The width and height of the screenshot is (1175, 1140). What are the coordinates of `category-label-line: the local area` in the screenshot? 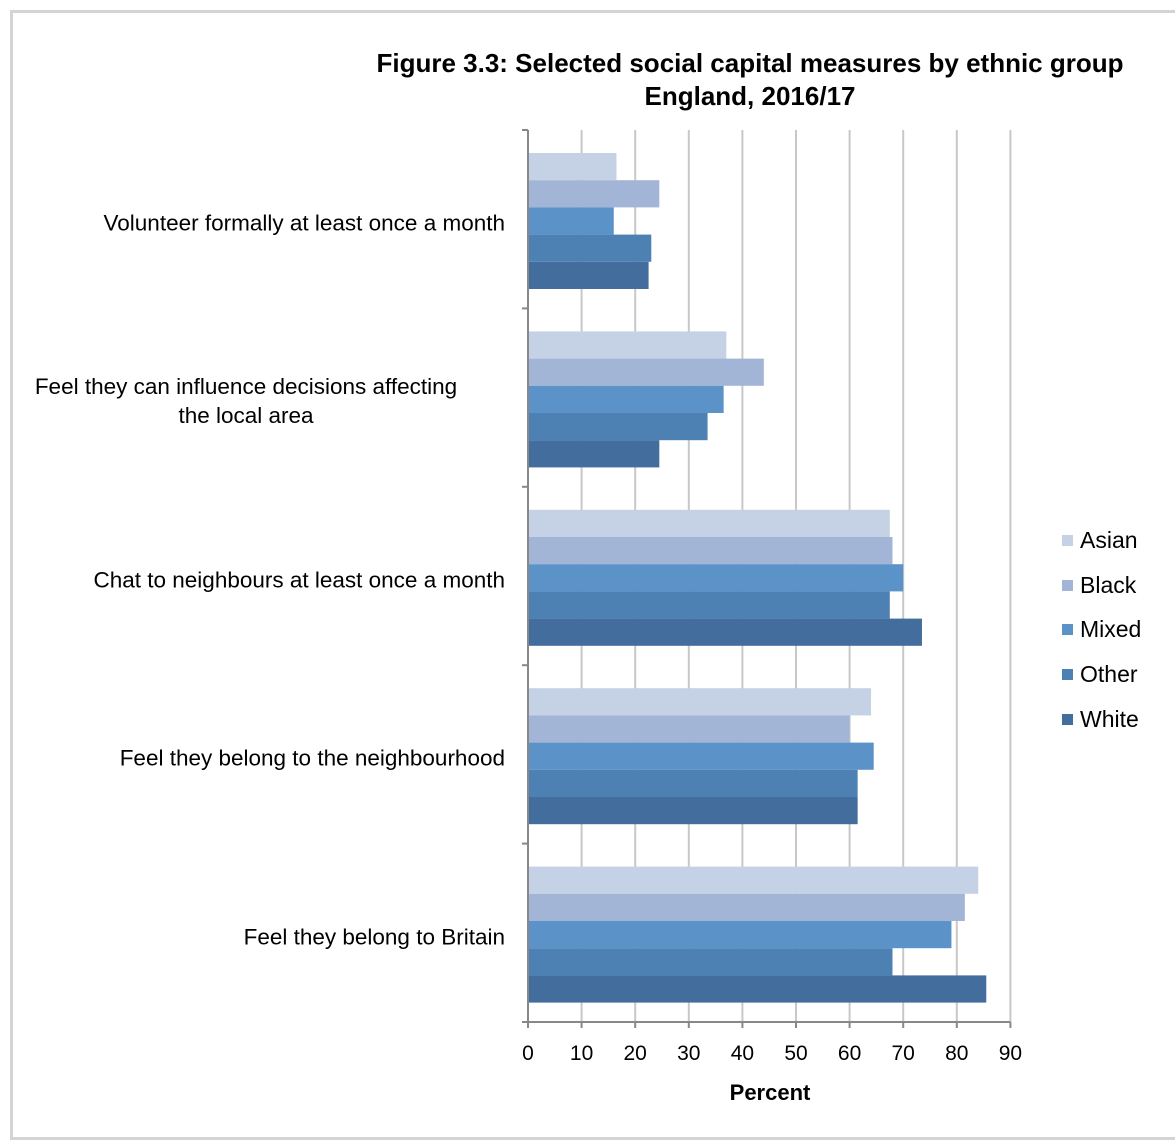 It's located at (246, 415).